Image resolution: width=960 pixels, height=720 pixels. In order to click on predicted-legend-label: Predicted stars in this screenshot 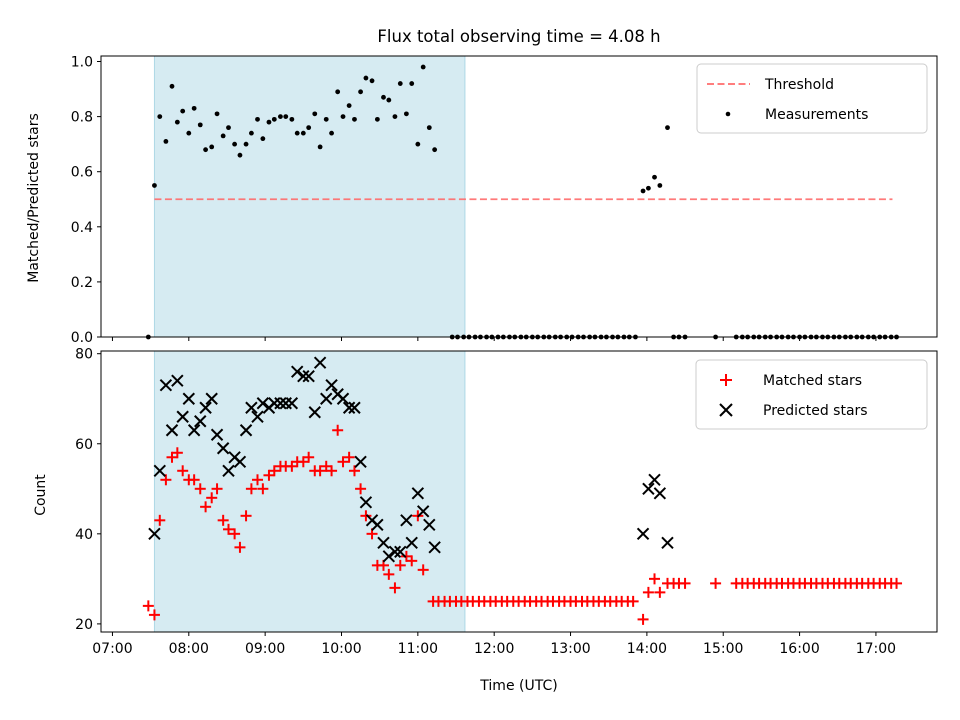, I will do `click(815, 411)`.